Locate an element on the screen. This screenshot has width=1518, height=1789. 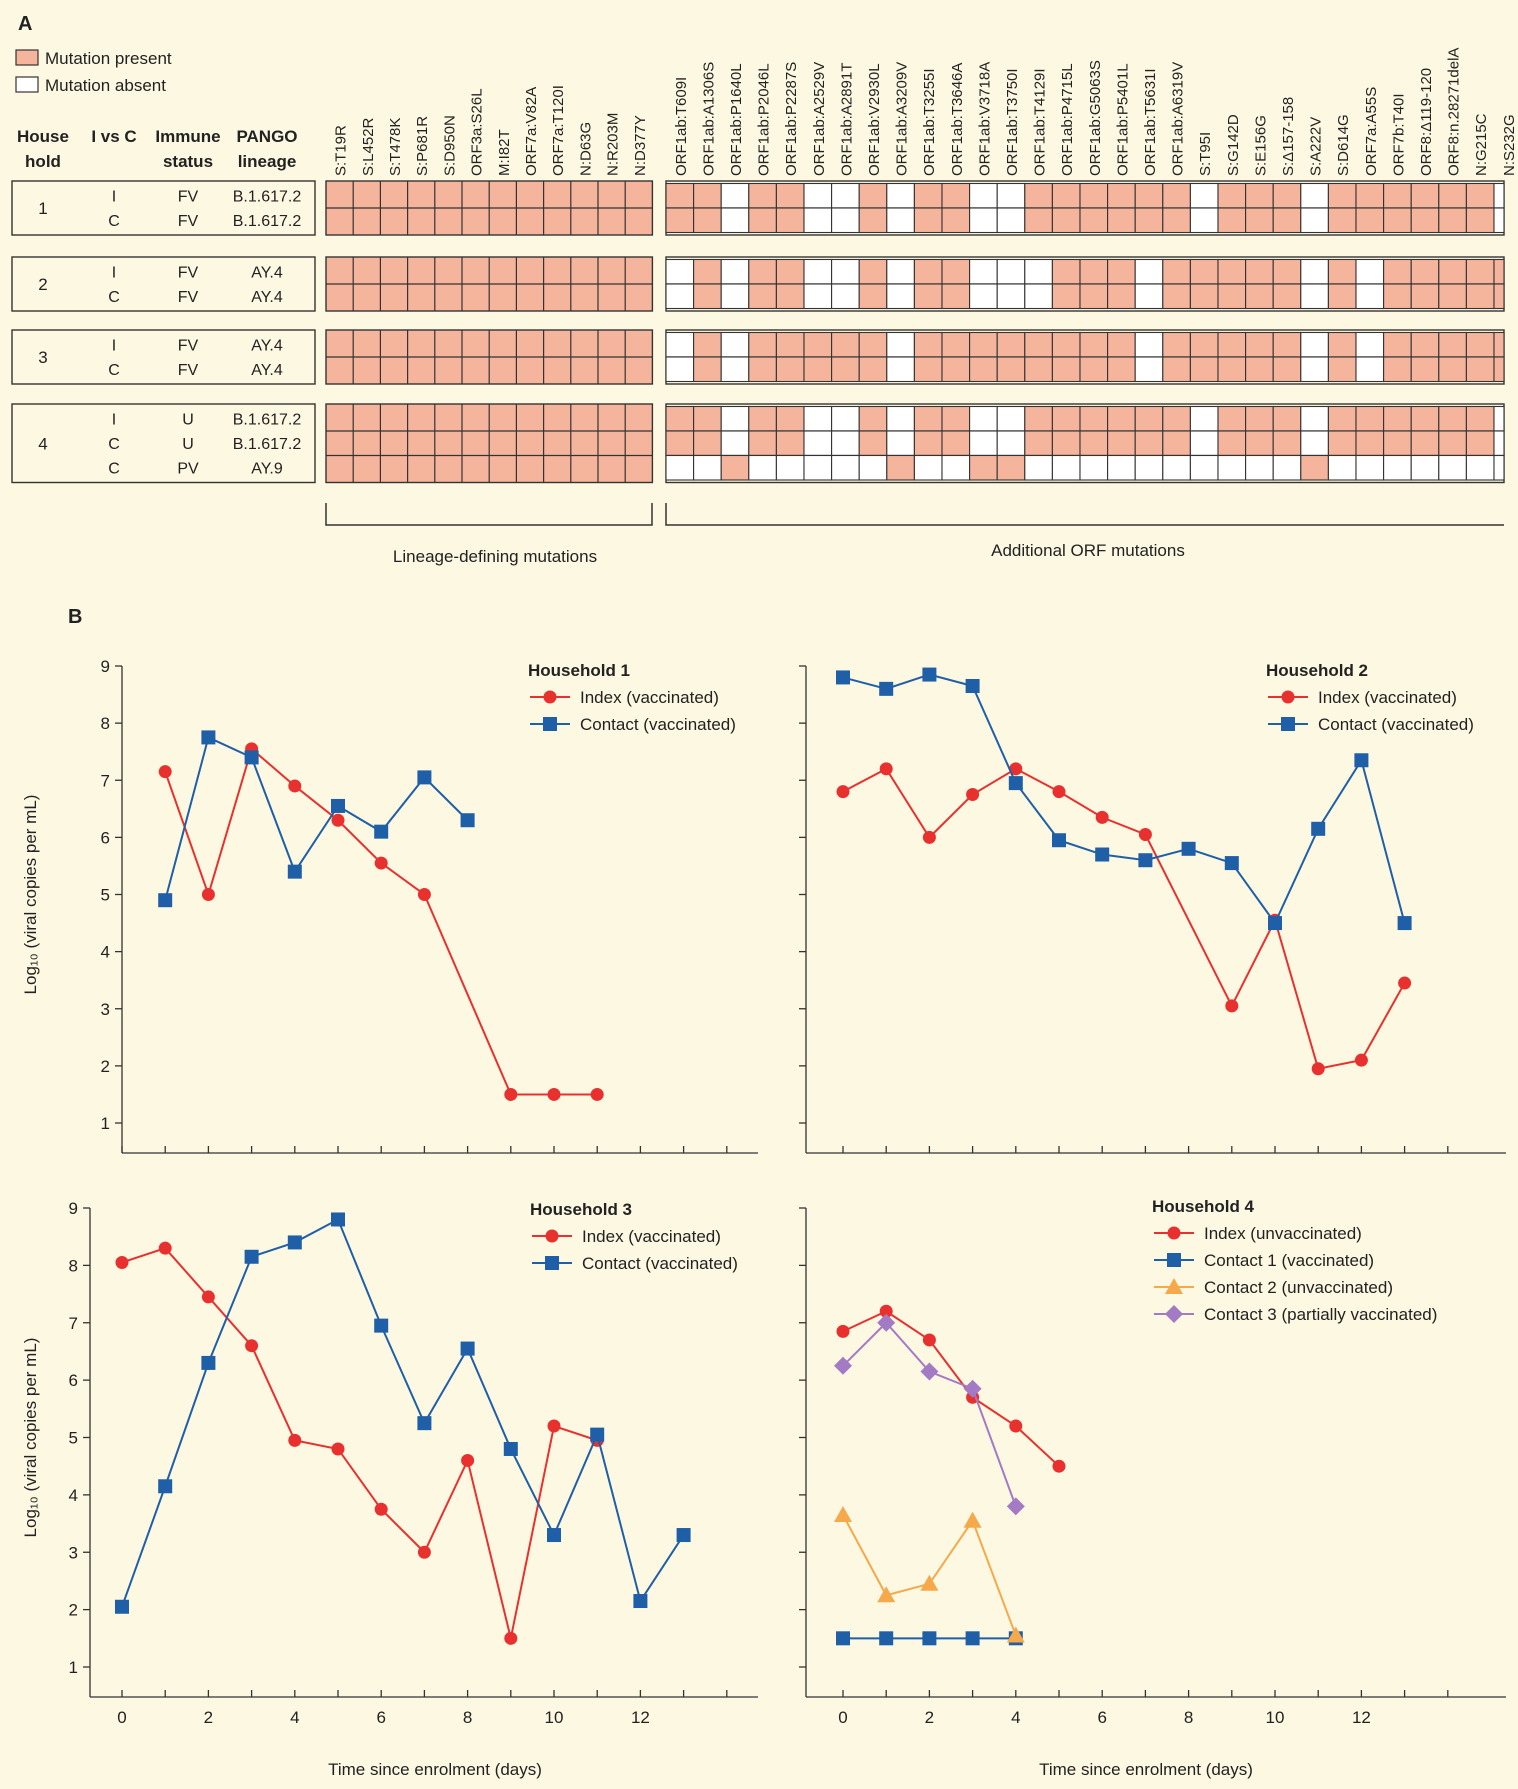
lineage-mutation-header: S:T478K is located at coordinates (395, 147).